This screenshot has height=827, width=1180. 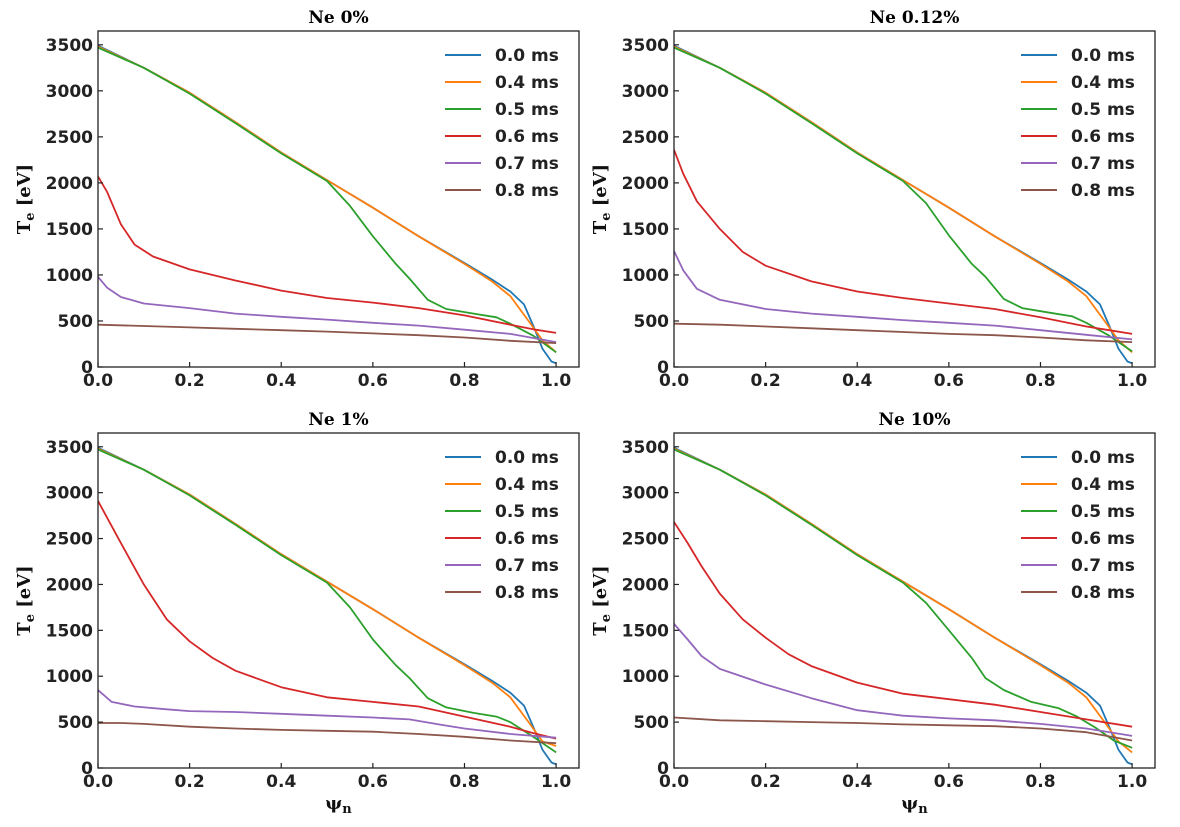 I want to click on panel-title: Ne 0.12%, so click(x=915, y=18).